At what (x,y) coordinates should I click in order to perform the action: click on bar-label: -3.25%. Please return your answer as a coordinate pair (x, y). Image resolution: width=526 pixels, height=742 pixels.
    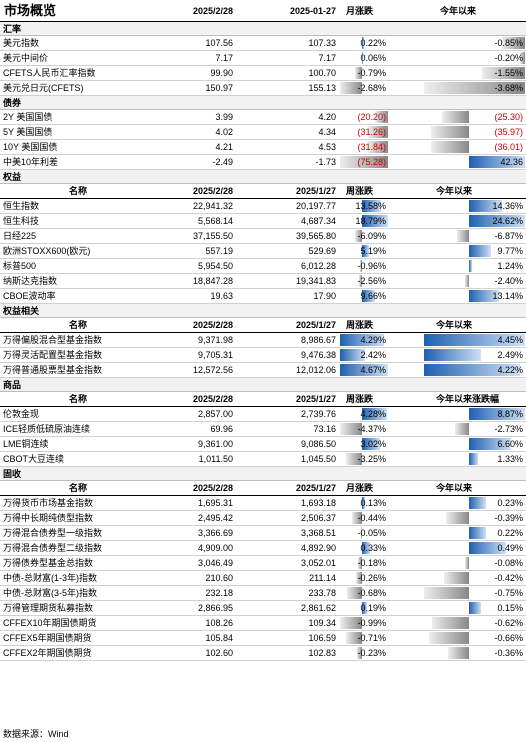
    Looking at the image, I should click on (371, 459).